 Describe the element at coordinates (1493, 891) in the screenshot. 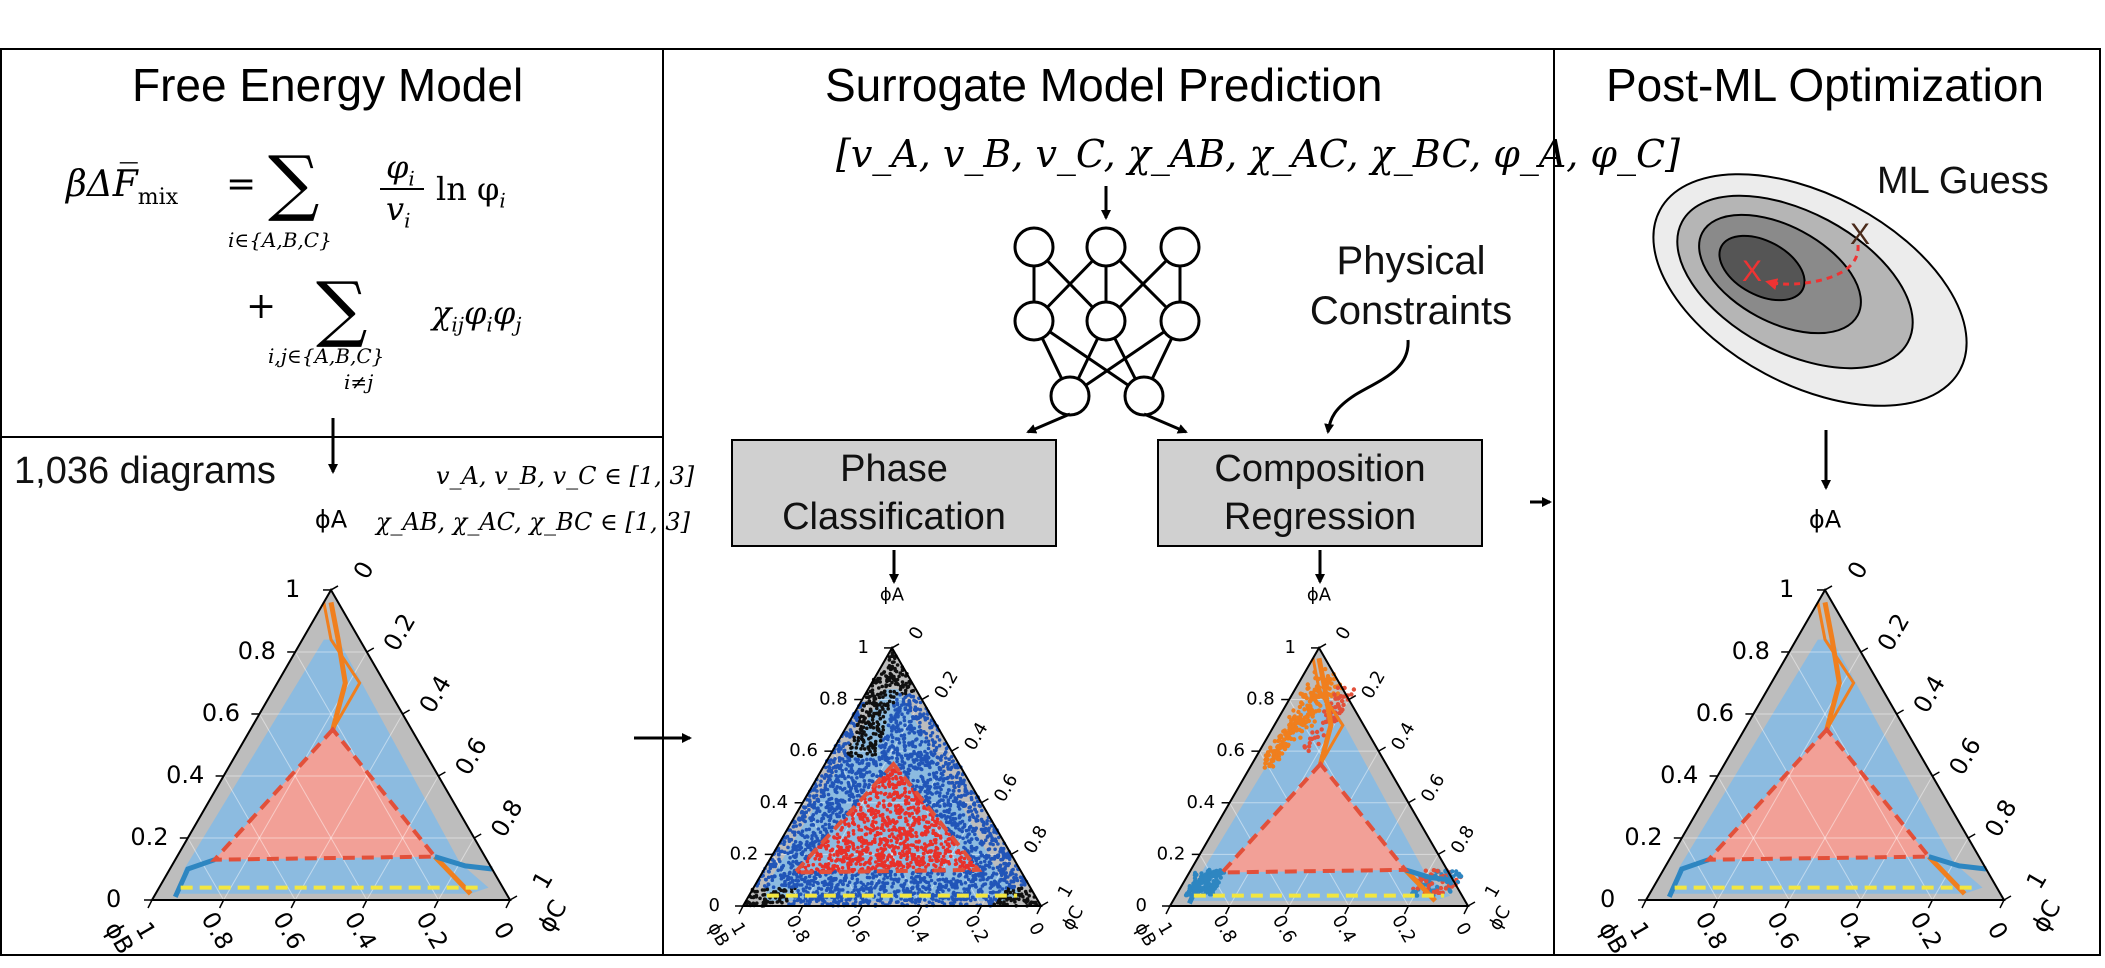

I see `phi-c-tick-label: 1` at that location.